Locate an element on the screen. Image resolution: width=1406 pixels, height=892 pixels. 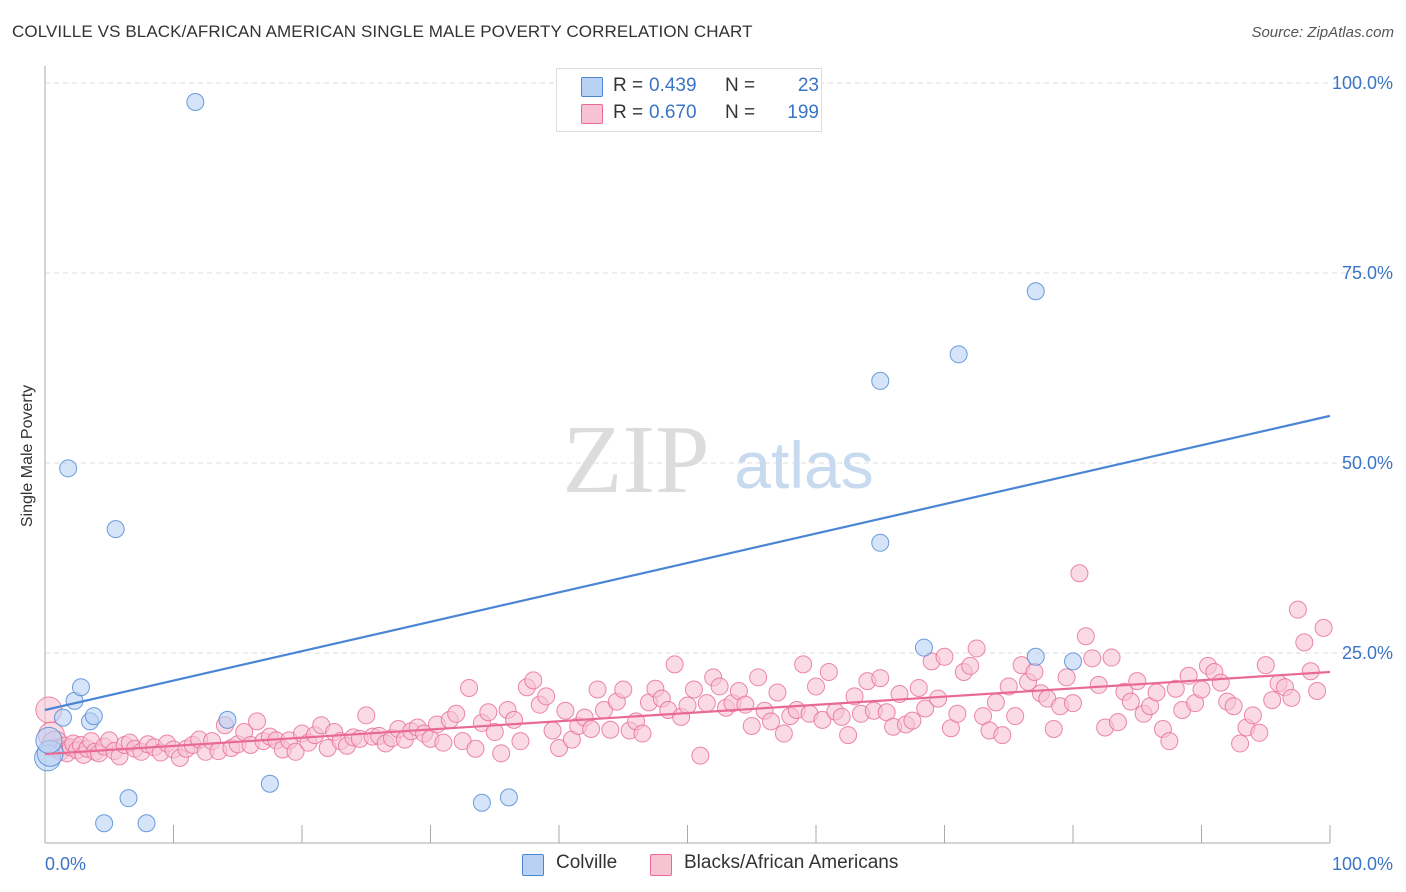
y-tick-label-0: 25.0% is located at coordinates (1367, 653).